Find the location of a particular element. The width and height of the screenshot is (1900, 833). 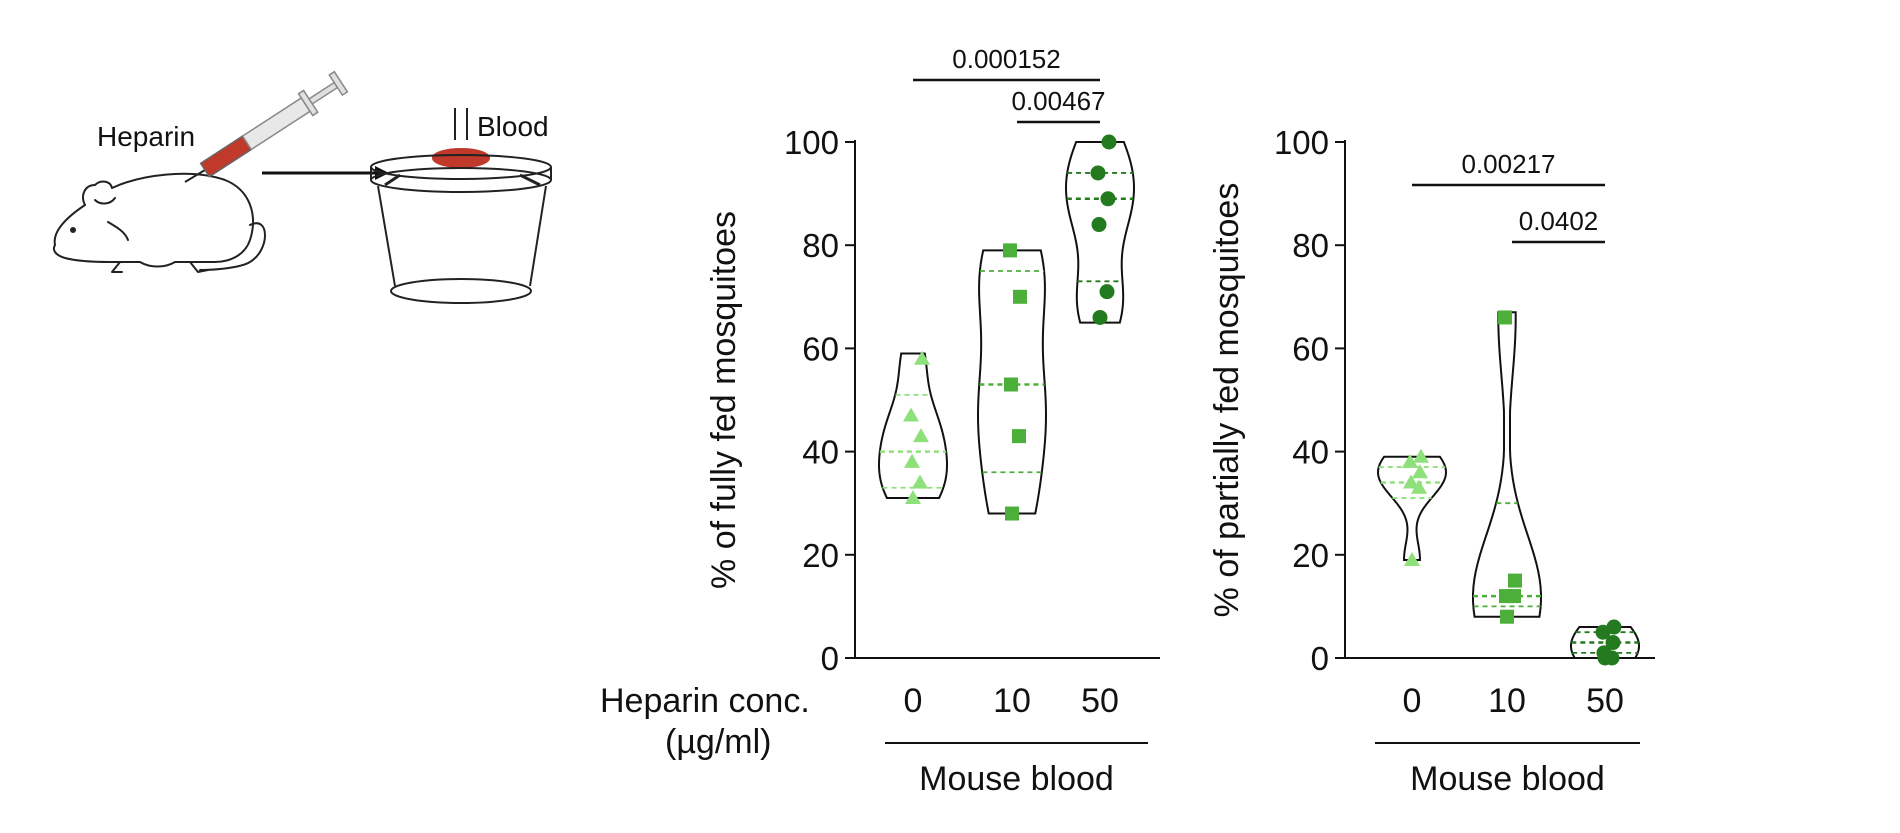

y-axis-label: % of partially fed mosquitoes is located at coordinates (1227, 400).